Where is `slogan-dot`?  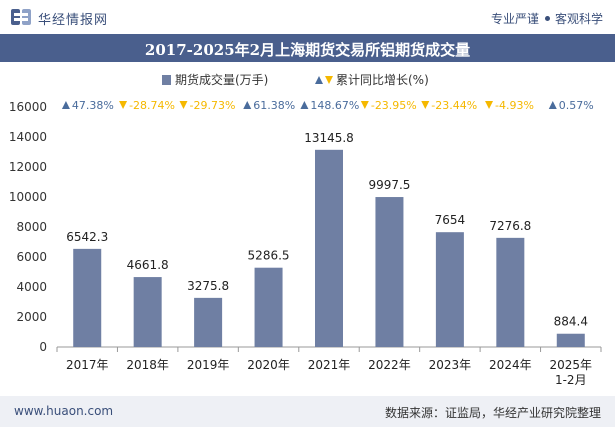
slogan-dot is located at coordinates (547, 18).